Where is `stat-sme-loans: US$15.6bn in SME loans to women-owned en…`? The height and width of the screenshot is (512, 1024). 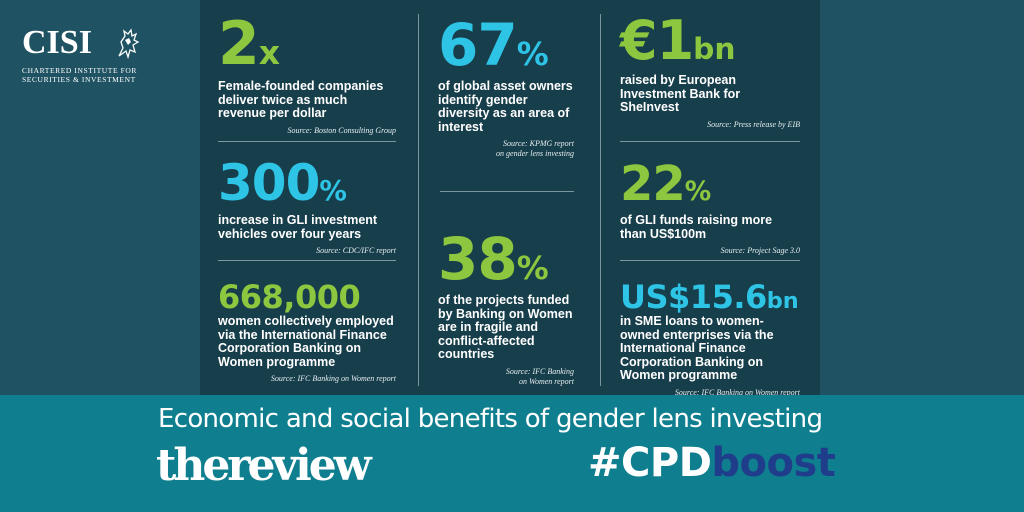
stat-sme-loans: US$15.6bn in SME loans to women-owned en… is located at coordinates (710, 339).